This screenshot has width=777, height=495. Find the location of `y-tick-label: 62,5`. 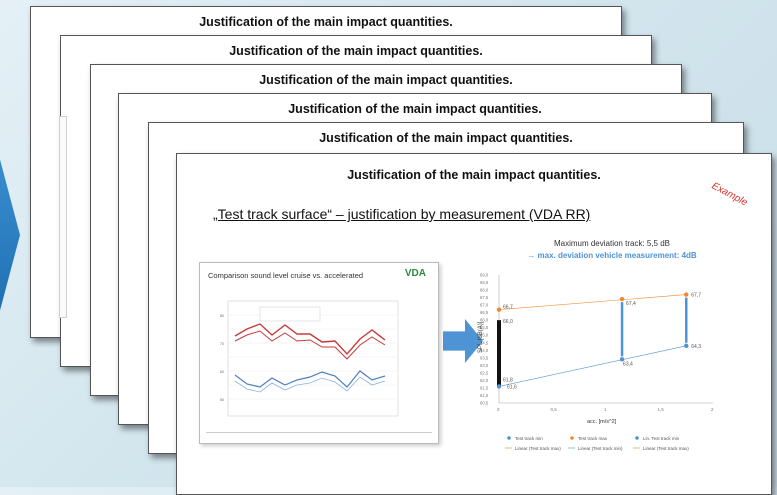

y-tick-label: 62,5 is located at coordinates (484, 372).